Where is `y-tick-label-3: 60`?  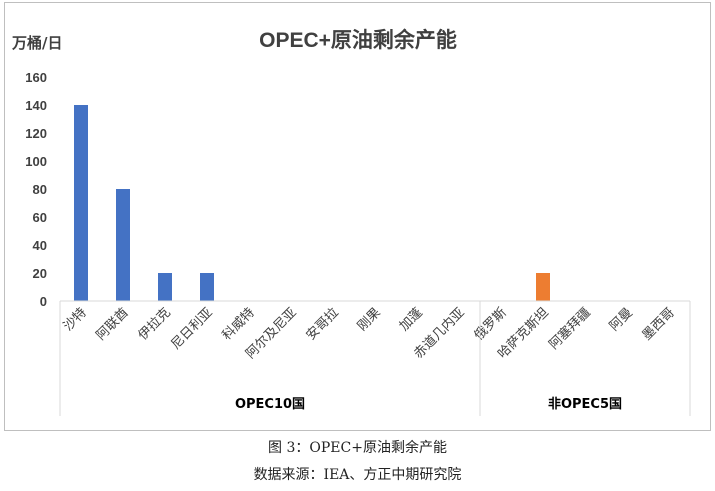 y-tick-label-3: 60 is located at coordinates (40, 217).